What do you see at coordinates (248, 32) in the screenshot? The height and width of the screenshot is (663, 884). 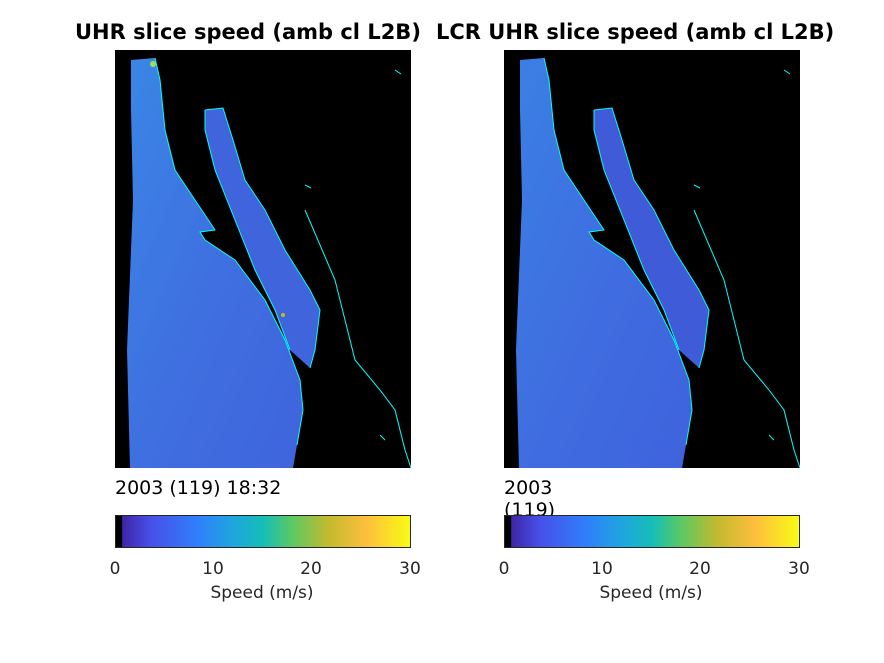 I see `panel-title: UHR slice speed (amb cl L2B)` at bounding box center [248, 32].